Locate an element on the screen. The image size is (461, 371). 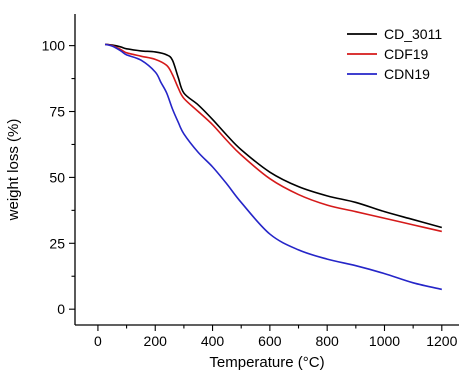
x-tick-label: 400 is located at coordinates (213, 341).